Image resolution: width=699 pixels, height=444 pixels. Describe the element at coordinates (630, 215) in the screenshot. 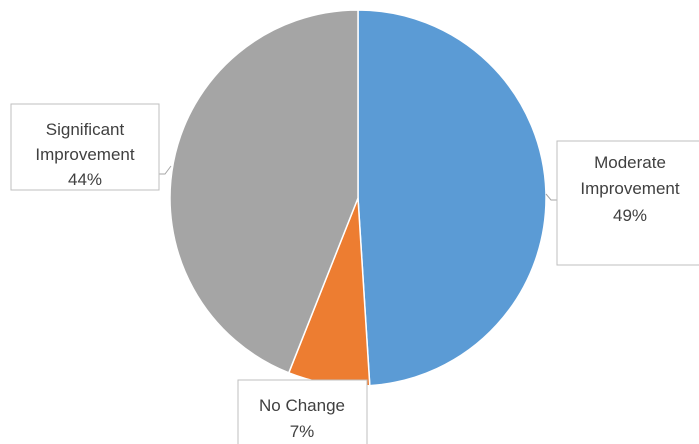

I see `data-label-percent: 49%` at that location.